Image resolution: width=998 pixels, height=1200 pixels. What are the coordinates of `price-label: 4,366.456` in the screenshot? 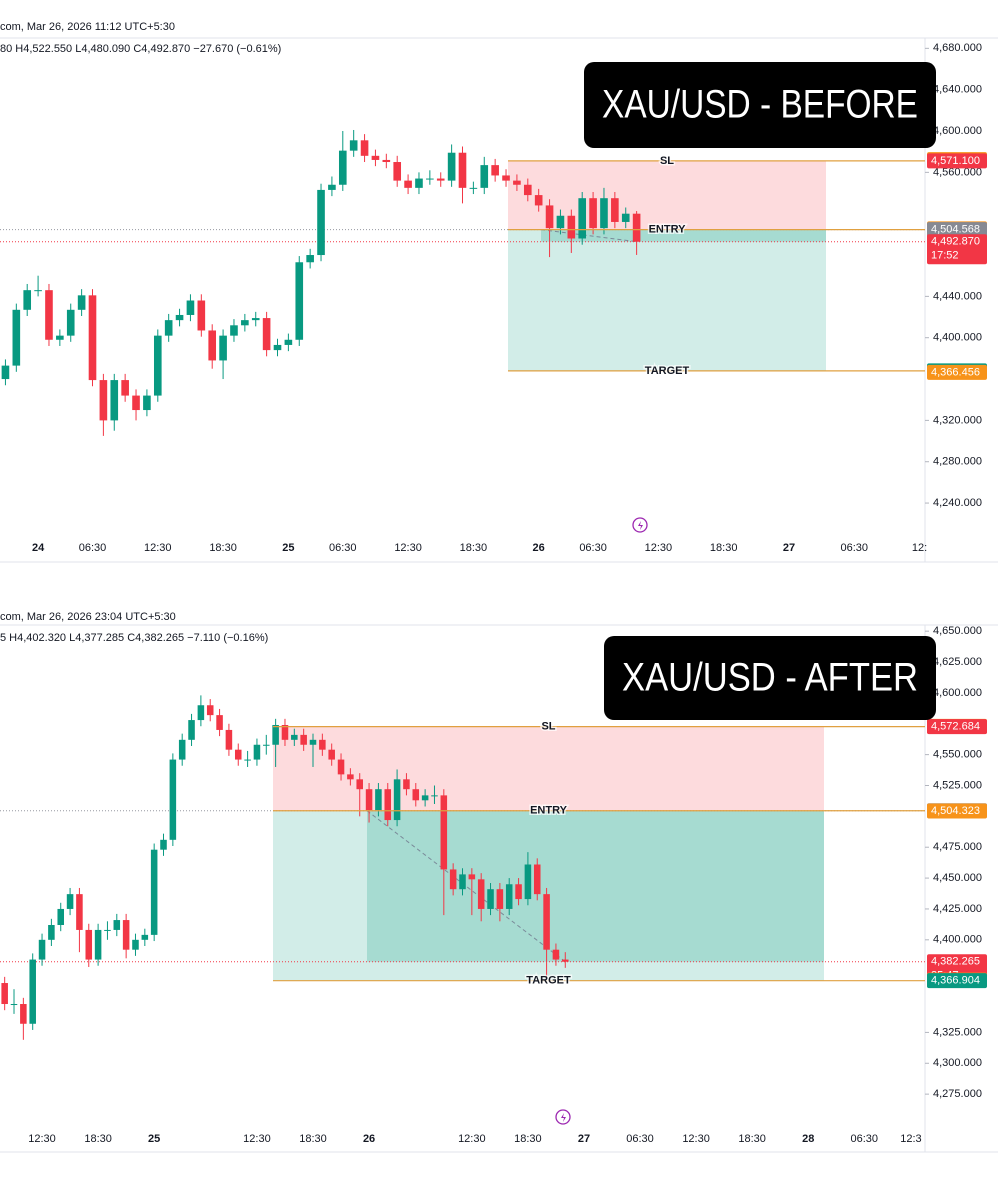 It's located at (955, 372).